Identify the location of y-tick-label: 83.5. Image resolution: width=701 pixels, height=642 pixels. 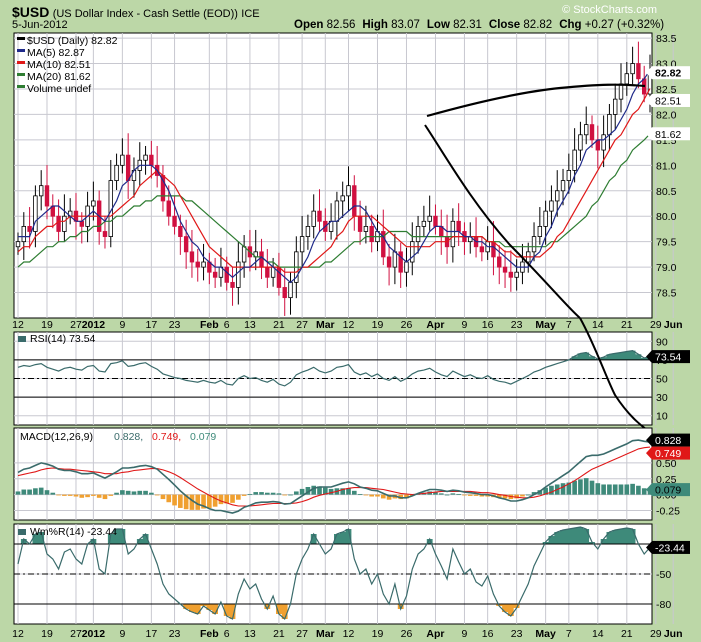
(666, 39).